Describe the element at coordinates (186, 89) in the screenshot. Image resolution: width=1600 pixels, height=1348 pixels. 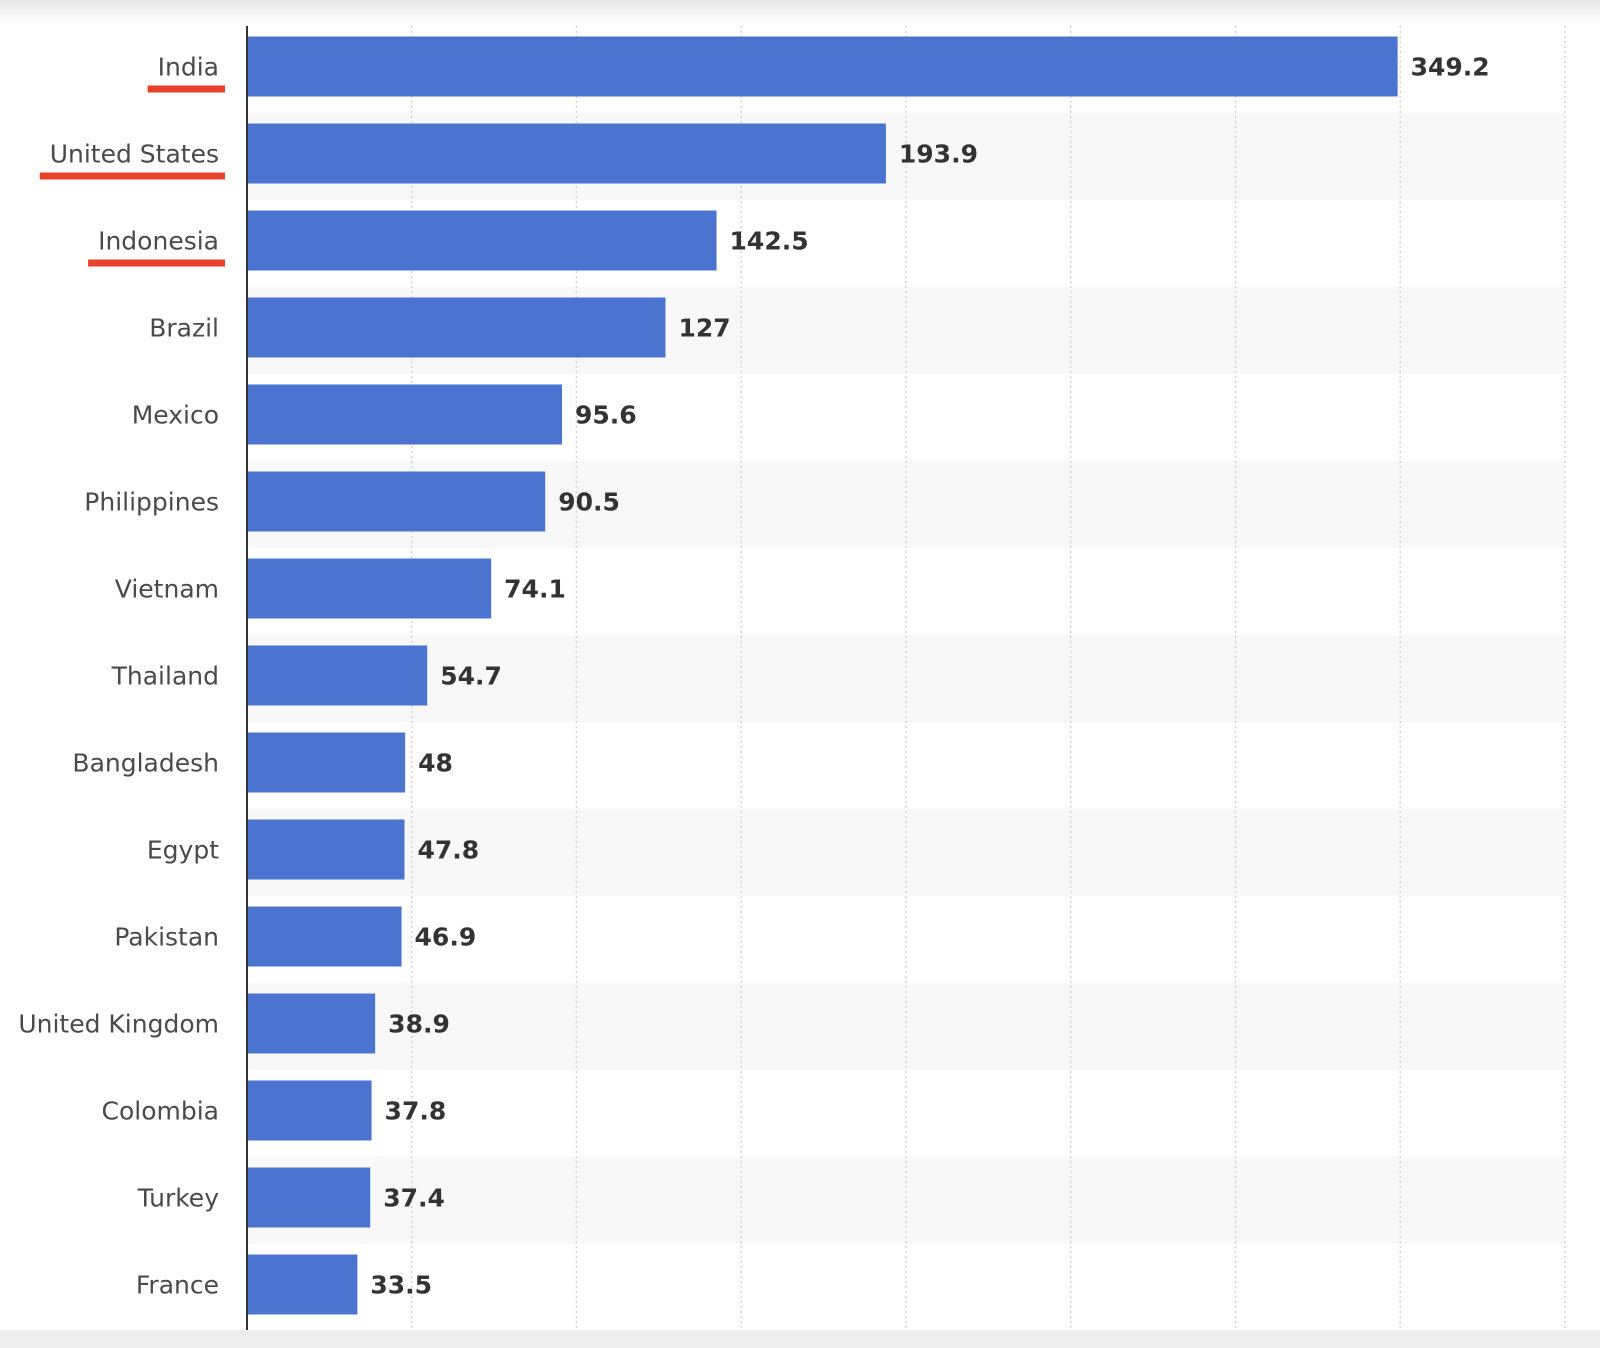
I see `underline-india` at that location.